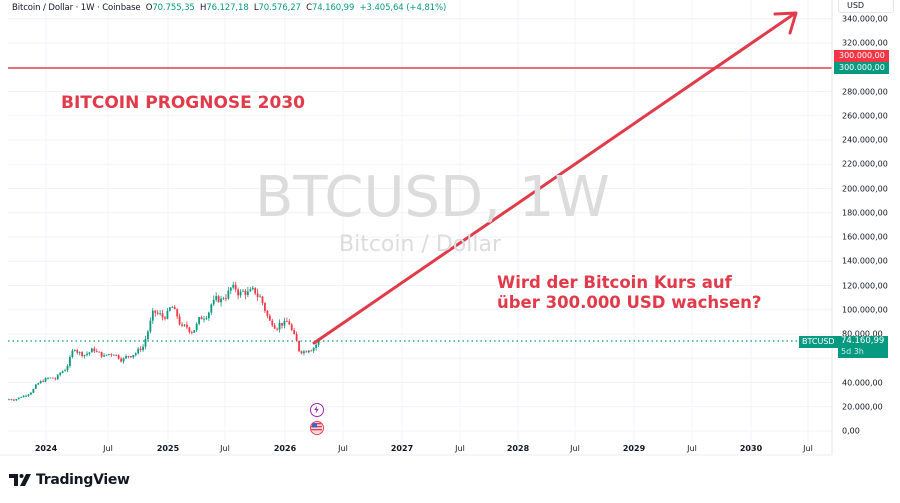 This screenshot has width=900, height=503. I want to click on last-price-value: 74.160,99, so click(863, 341).